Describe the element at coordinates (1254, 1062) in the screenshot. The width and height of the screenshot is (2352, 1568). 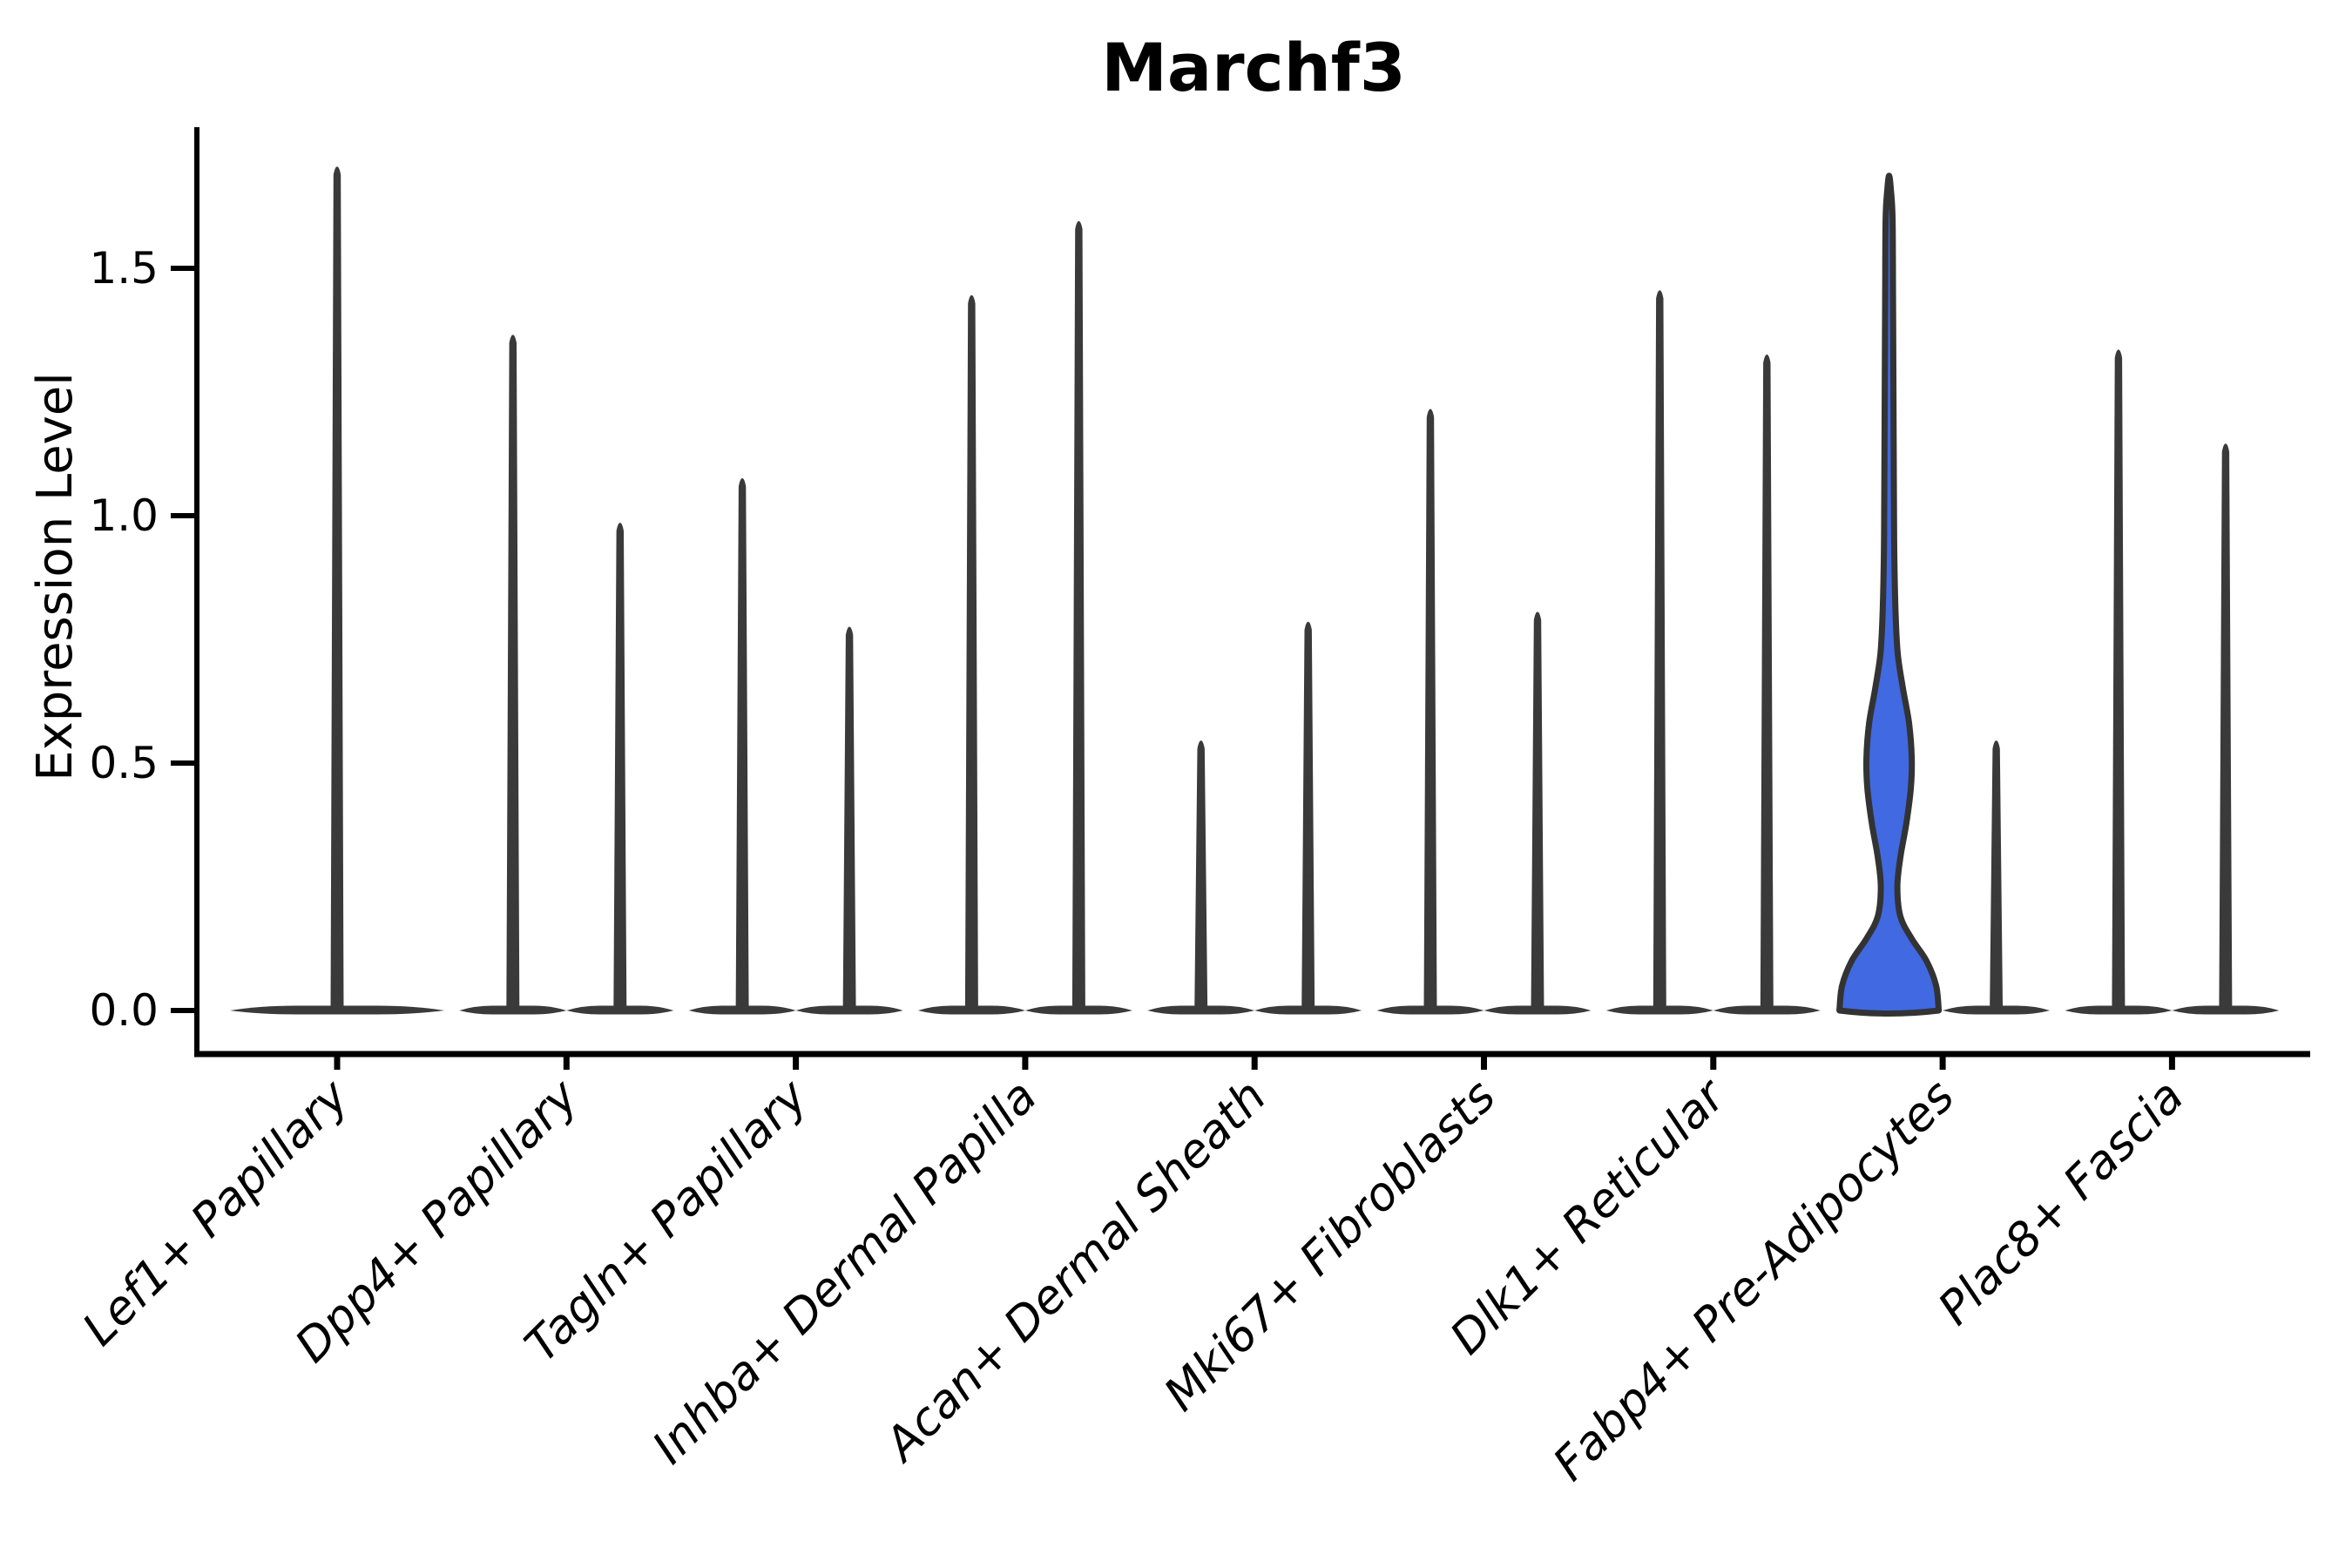
I see `x-axis-ticks` at that location.